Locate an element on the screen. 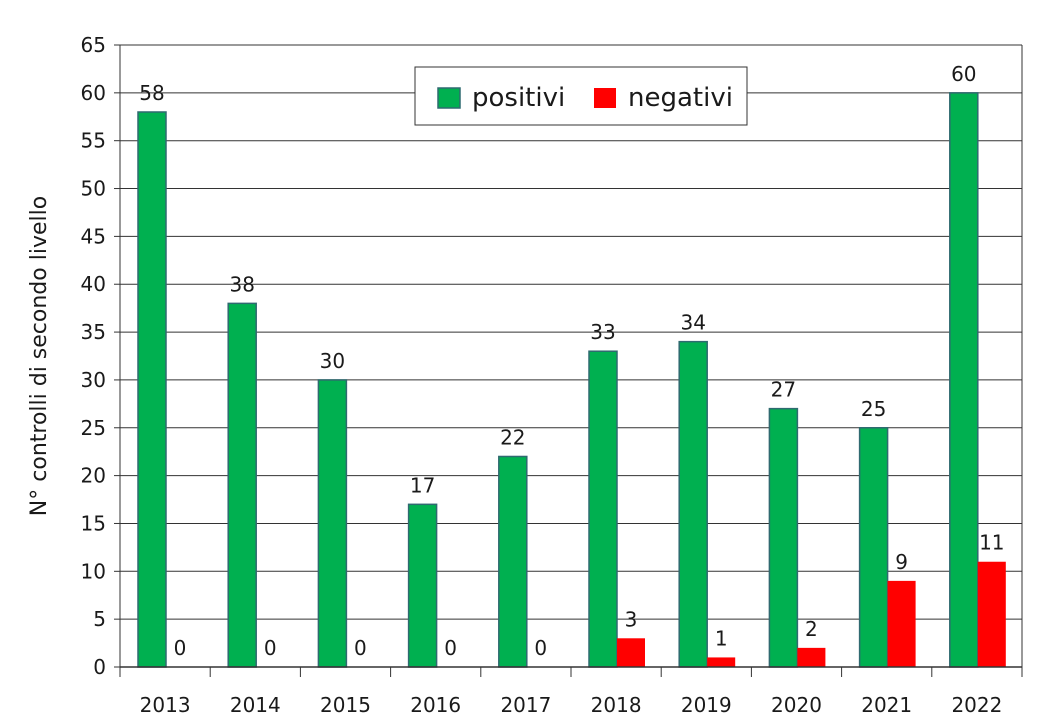  bar-negativi-2019 is located at coordinates (721, 662).